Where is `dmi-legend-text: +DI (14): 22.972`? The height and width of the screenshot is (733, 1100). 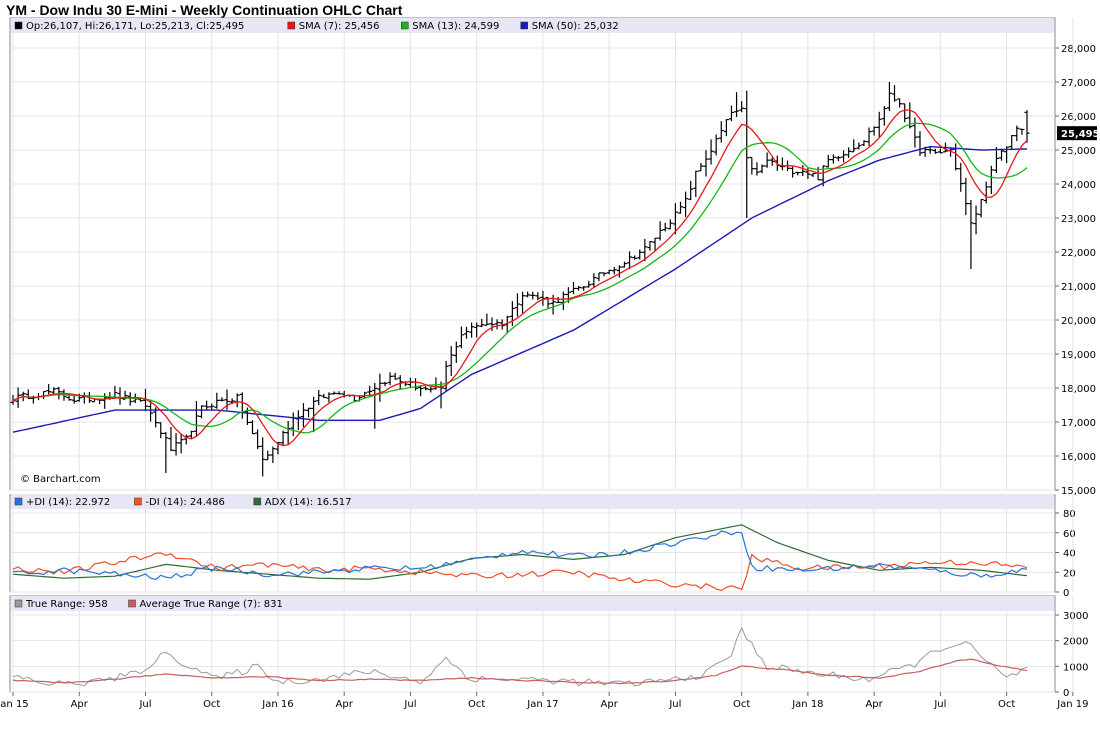 dmi-legend-text: +DI (14): 22.972 is located at coordinates (68, 502).